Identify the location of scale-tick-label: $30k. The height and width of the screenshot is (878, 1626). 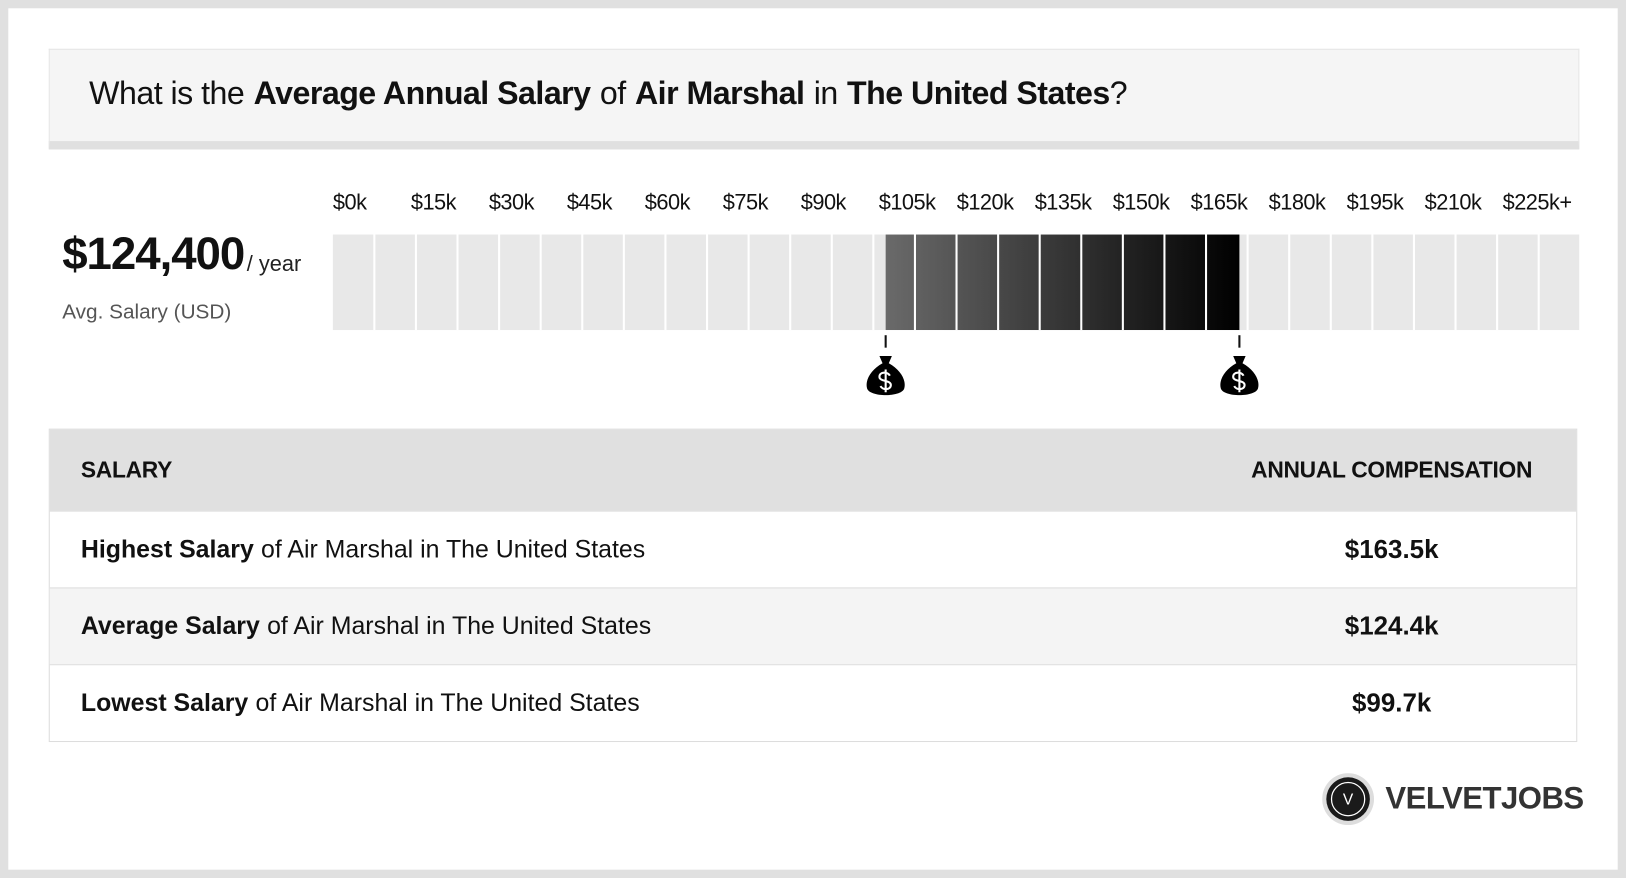
(511, 202).